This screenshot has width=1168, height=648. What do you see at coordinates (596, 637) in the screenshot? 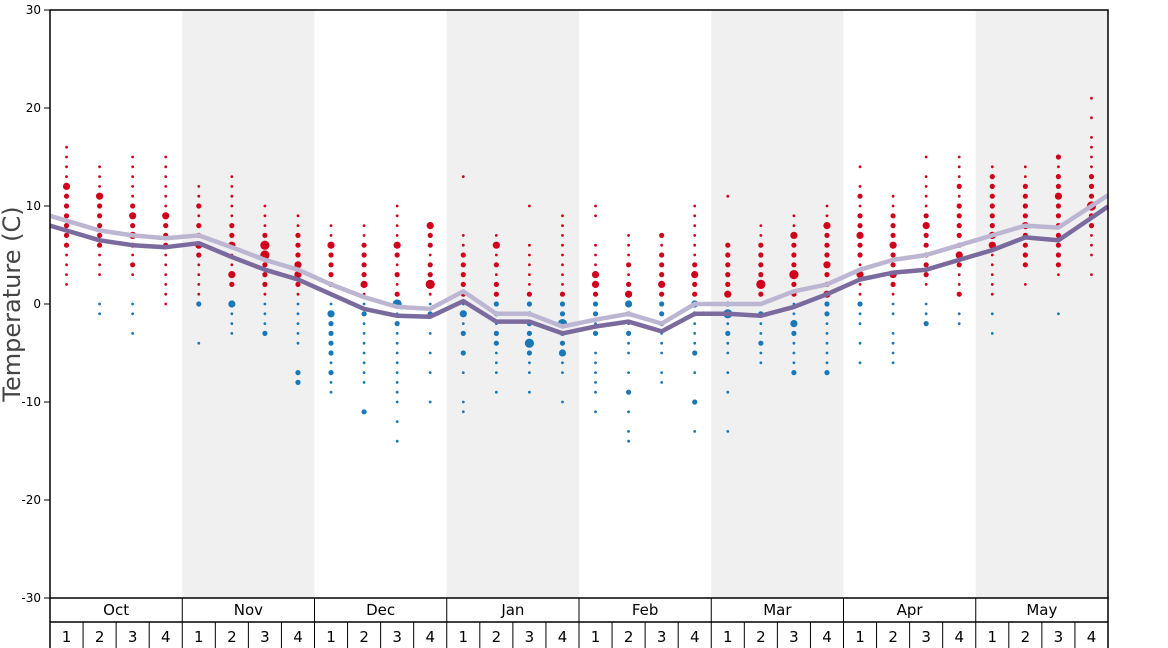
I see `week-label: 1` at bounding box center [596, 637].